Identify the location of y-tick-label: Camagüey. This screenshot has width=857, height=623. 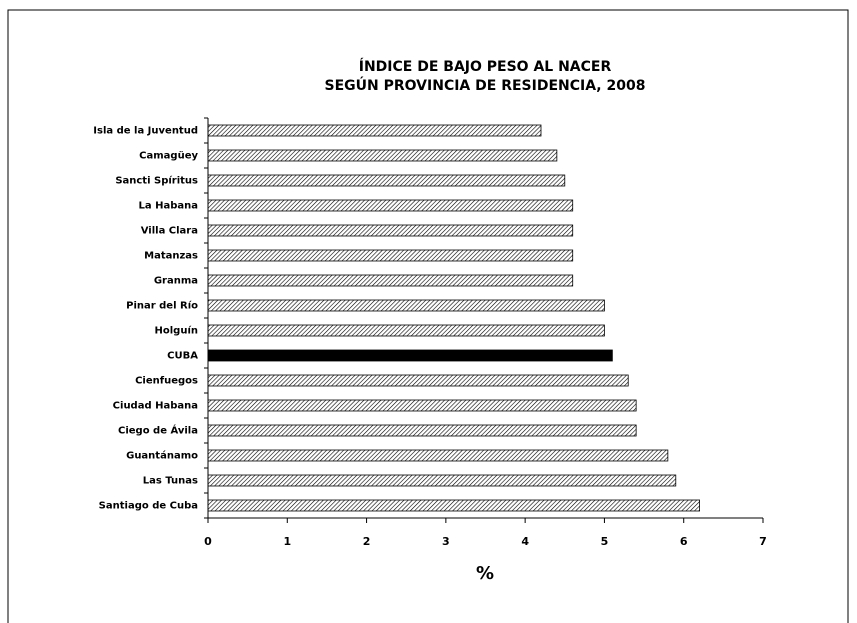
(168, 156).